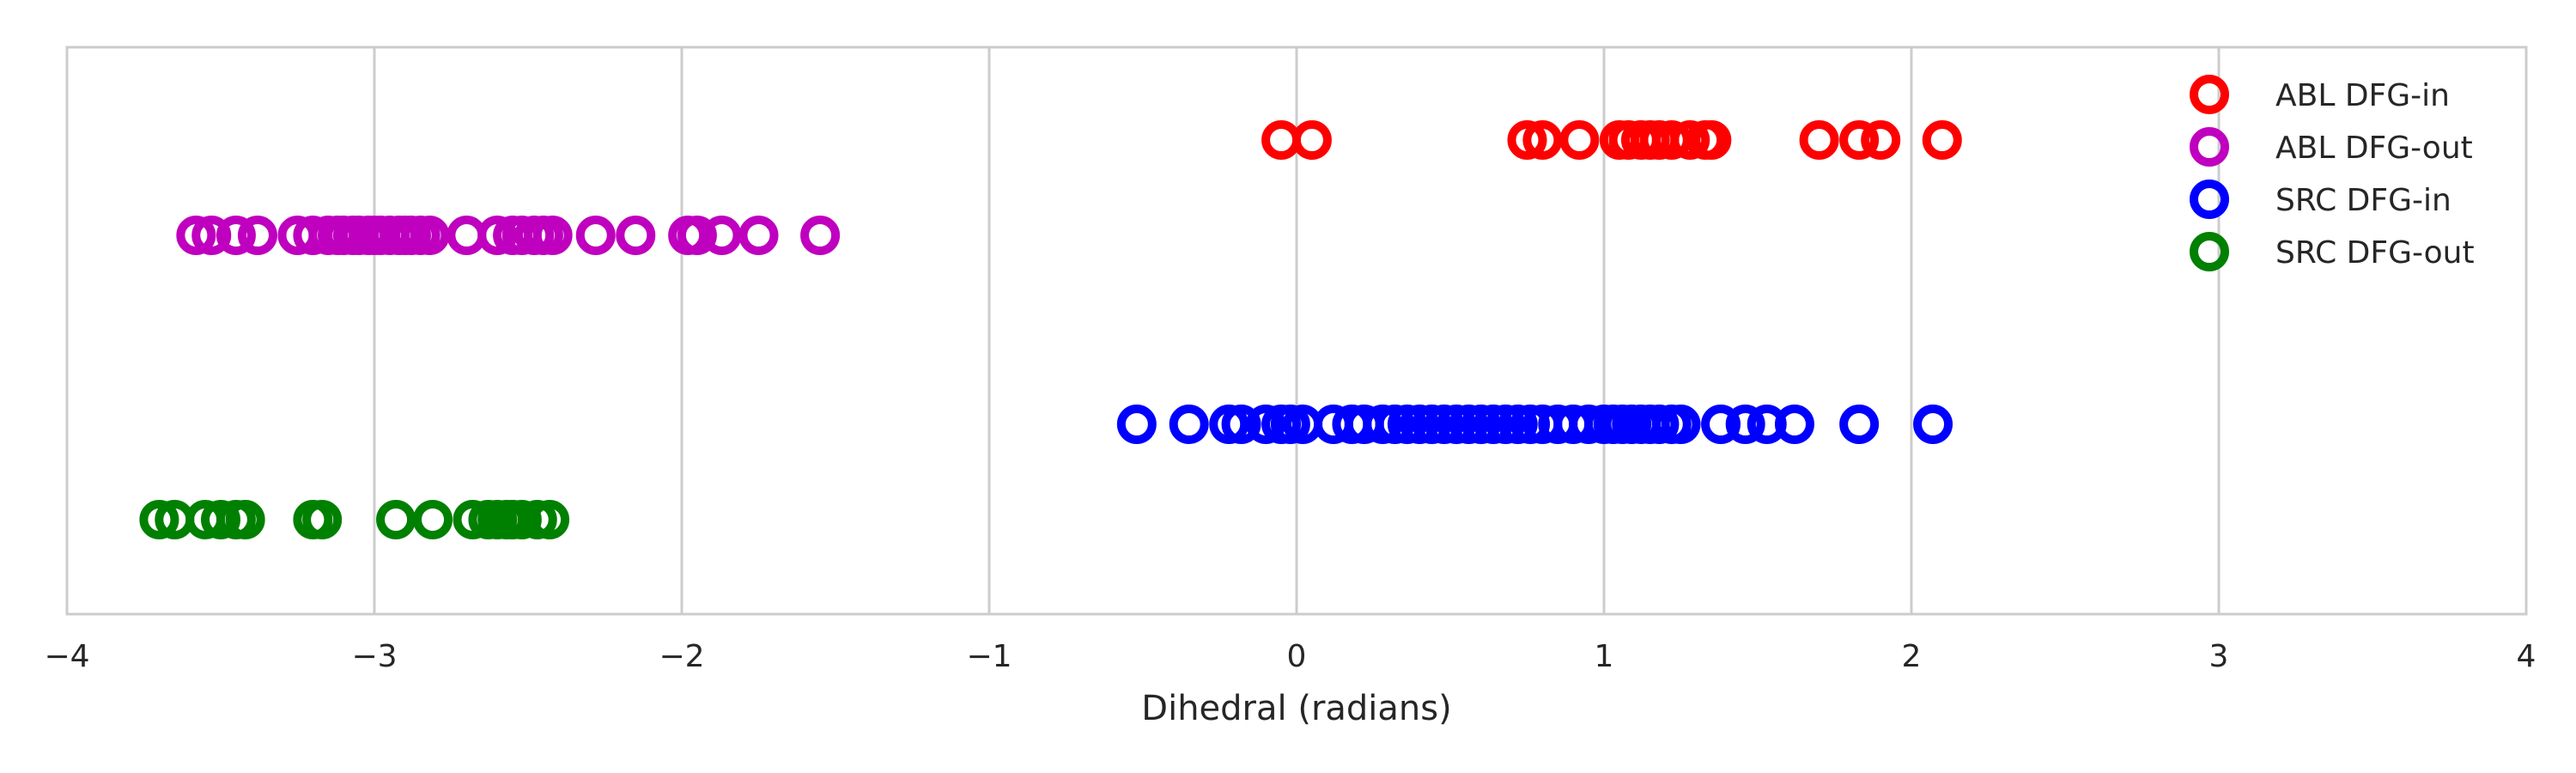  I want to click on legend-label: SRC DFG-out, so click(2375, 253).